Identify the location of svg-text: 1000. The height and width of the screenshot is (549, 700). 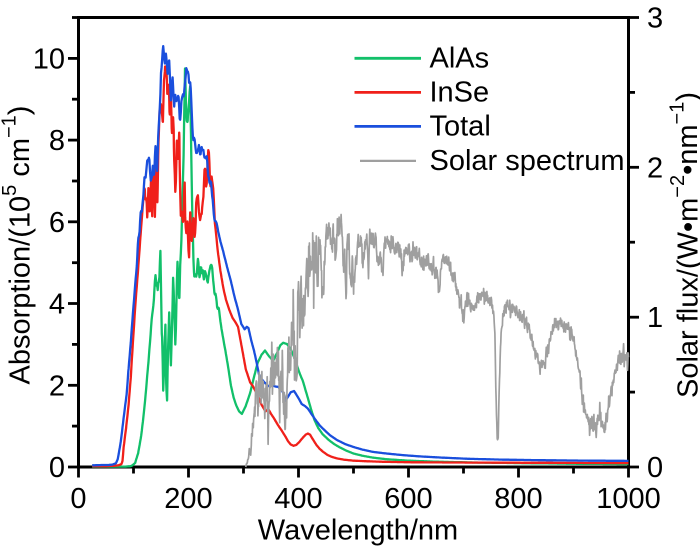
(628, 499).